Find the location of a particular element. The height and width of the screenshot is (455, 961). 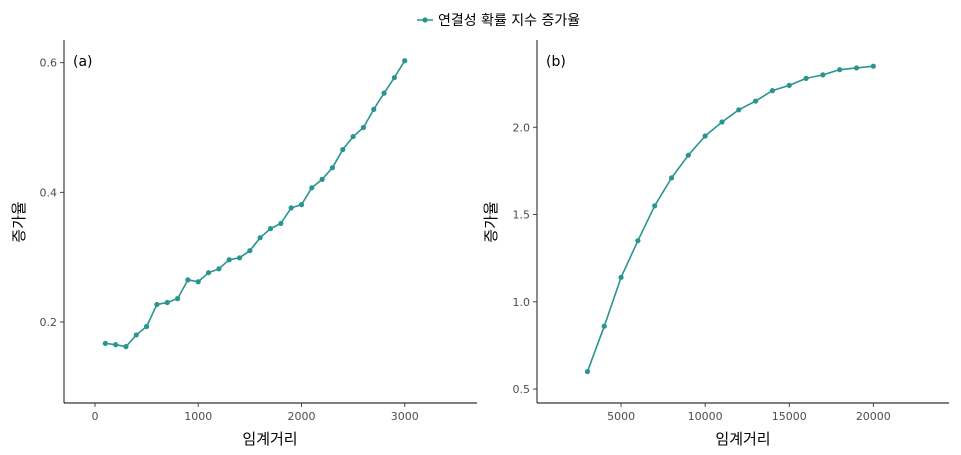

panel-label: (b) is located at coordinates (556, 62).